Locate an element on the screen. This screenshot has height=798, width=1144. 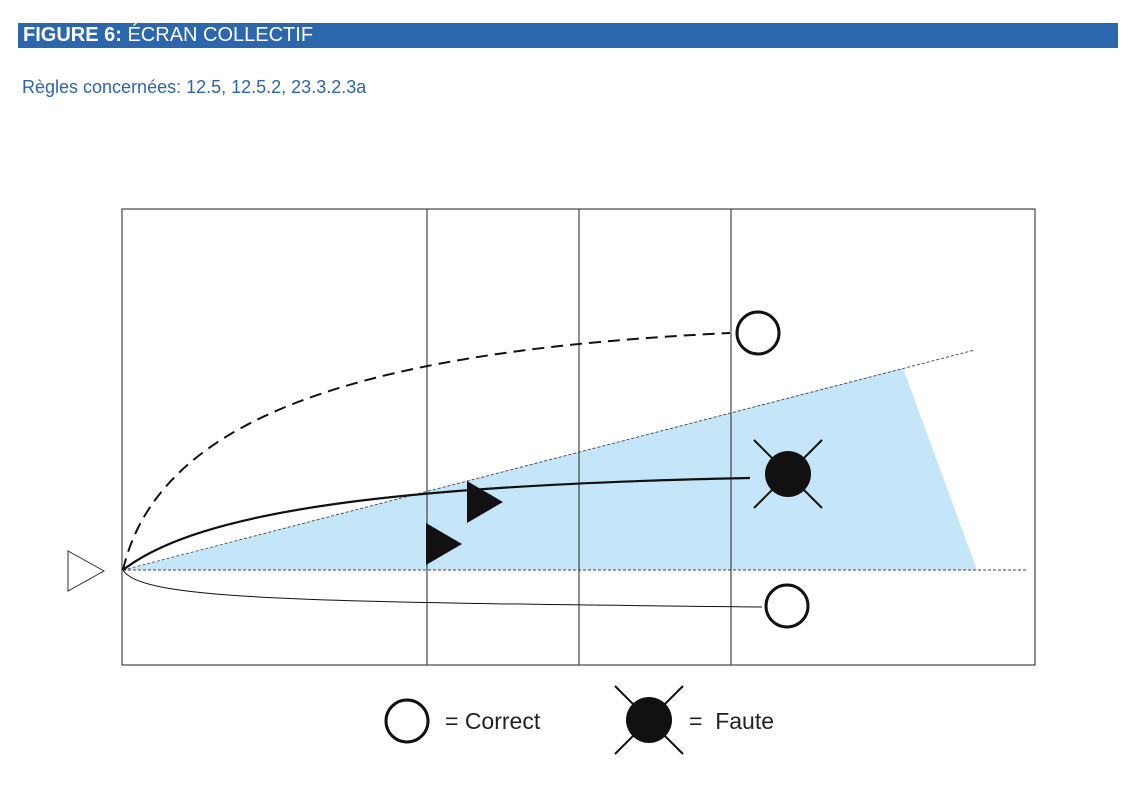
trajectory-through-screen is located at coordinates (436, 523).